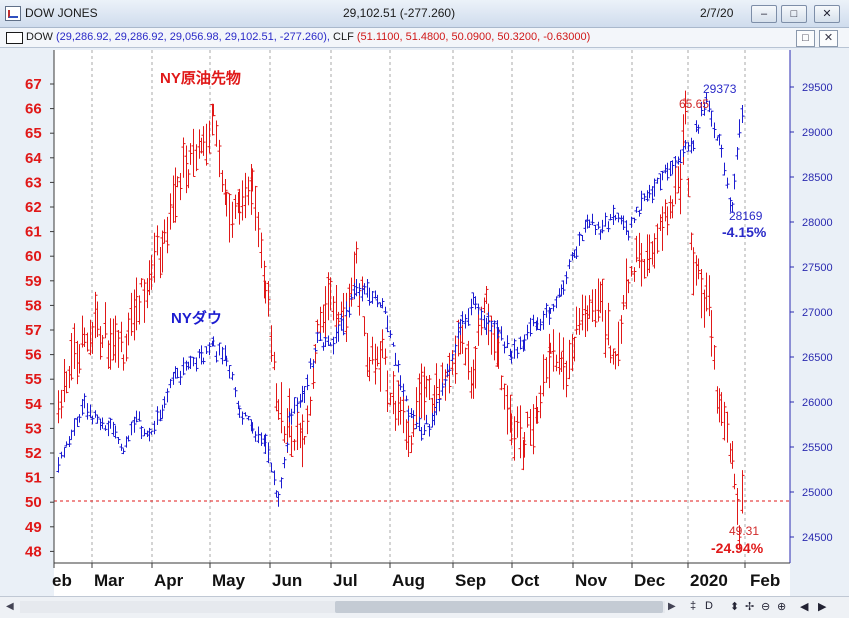 This screenshot has height=618, width=849. Describe the element at coordinates (720, 89) in the screenshot. I see `dow-high-label: 29373` at that location.